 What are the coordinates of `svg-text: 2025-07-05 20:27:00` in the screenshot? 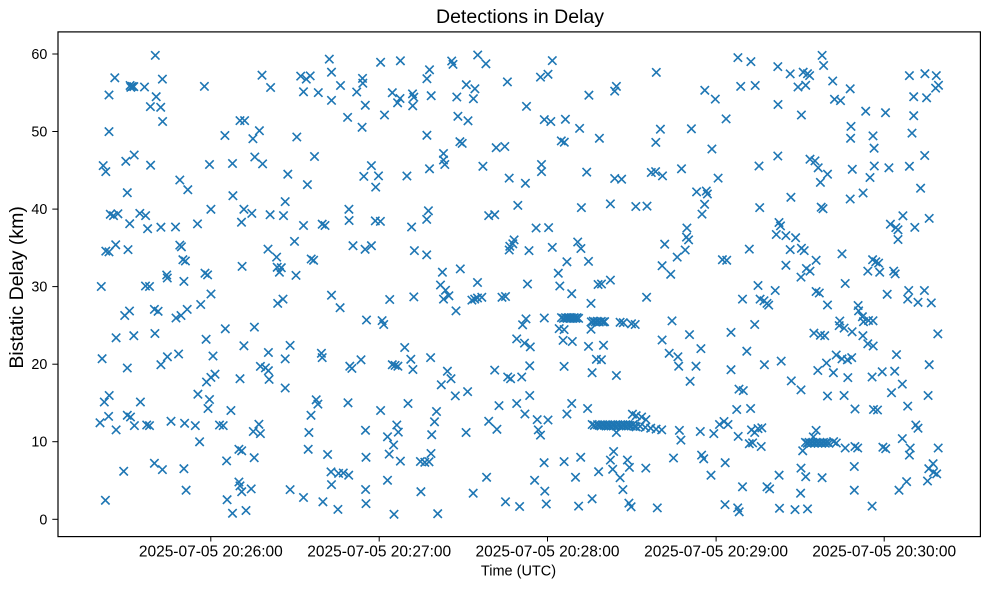 It's located at (379, 552).